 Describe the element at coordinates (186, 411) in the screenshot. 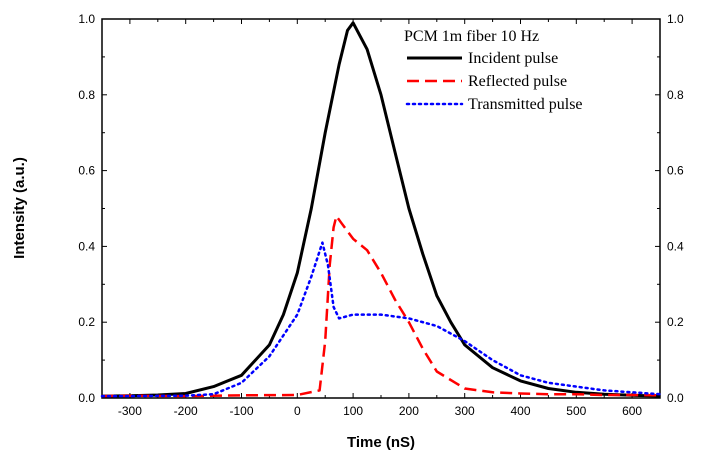

I see `x-tick-label: -200` at that location.